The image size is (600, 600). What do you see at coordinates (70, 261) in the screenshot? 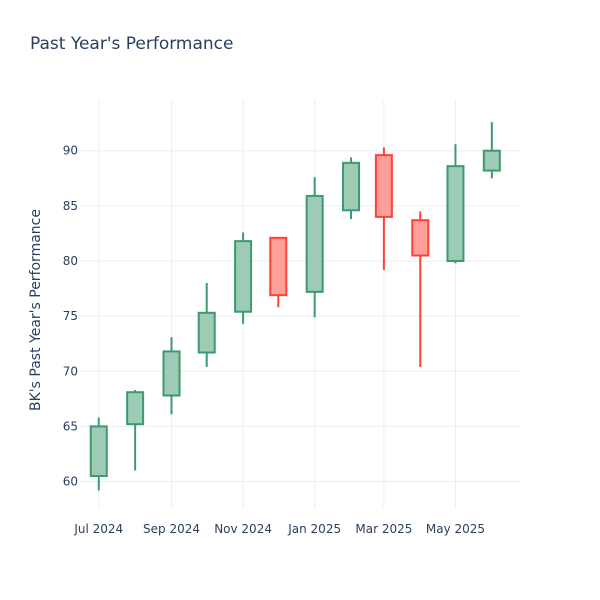
I see `y-tick-label: 80` at bounding box center [70, 261].